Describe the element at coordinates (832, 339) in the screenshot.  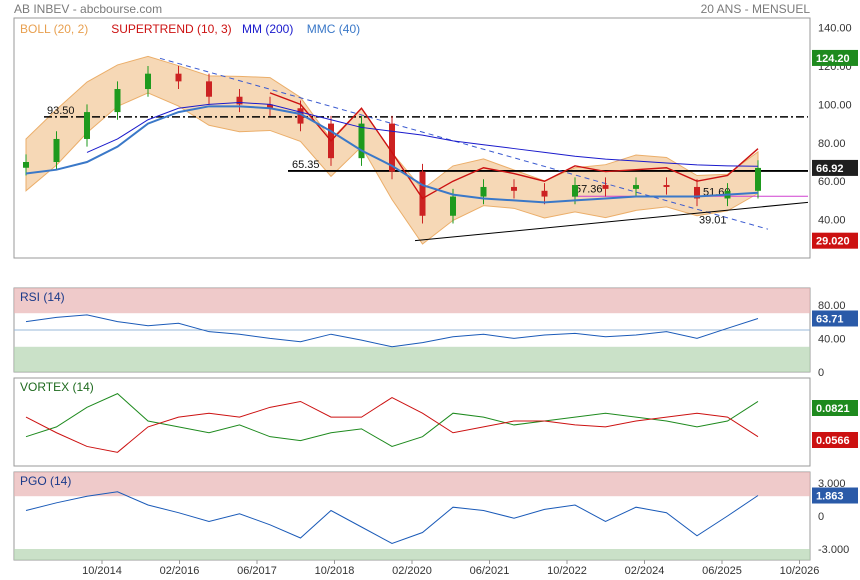
I see `rsi-tick-2: 40.00` at that location.